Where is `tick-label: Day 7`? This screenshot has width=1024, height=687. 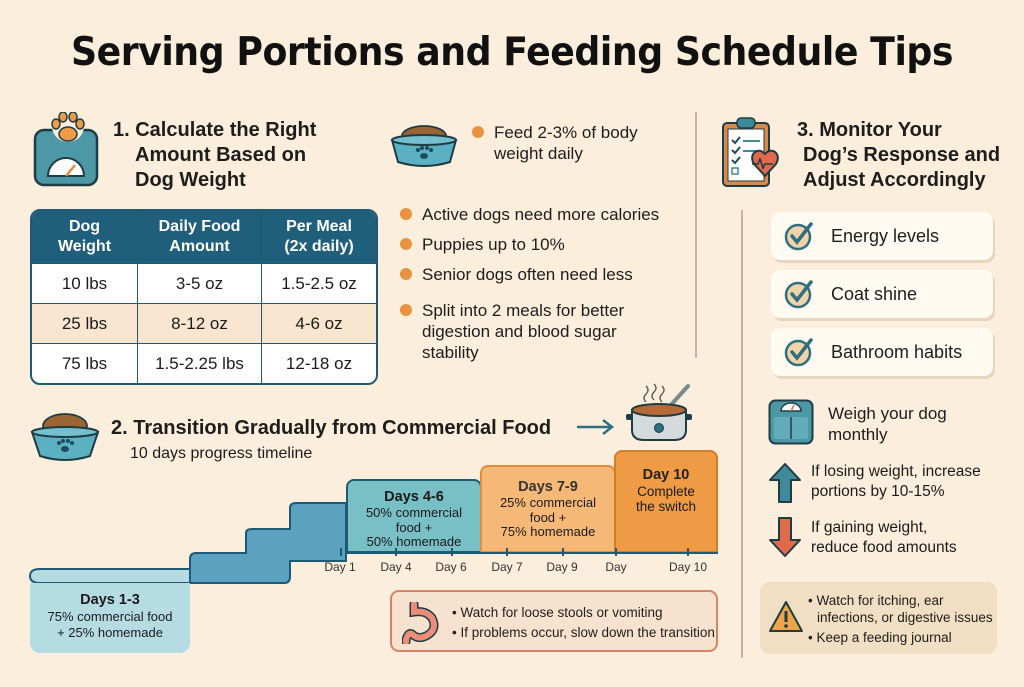 tick-label: Day 7 is located at coordinates (507, 567).